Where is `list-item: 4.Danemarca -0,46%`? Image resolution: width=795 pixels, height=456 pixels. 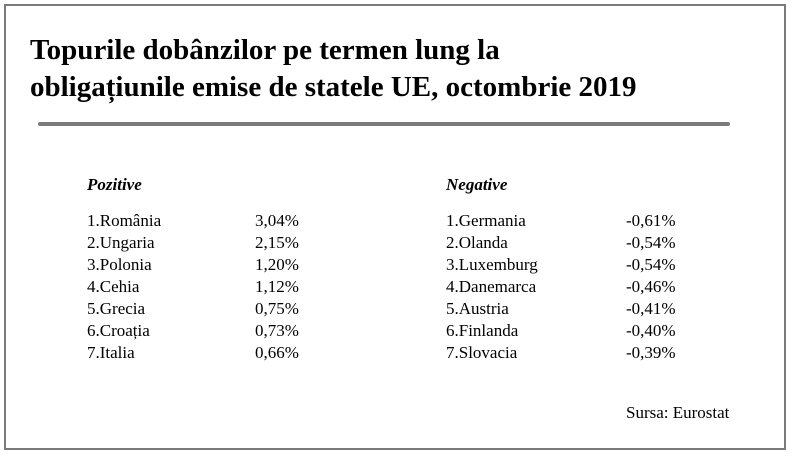
list-item: 4.Danemarca -0,46% is located at coordinates (576, 287).